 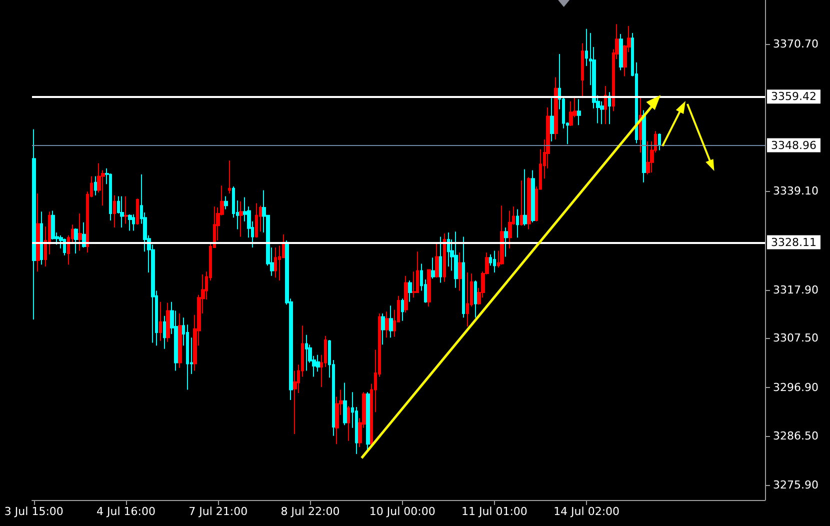 I want to click on ref-line-label: 3359.42, so click(x=793, y=97).